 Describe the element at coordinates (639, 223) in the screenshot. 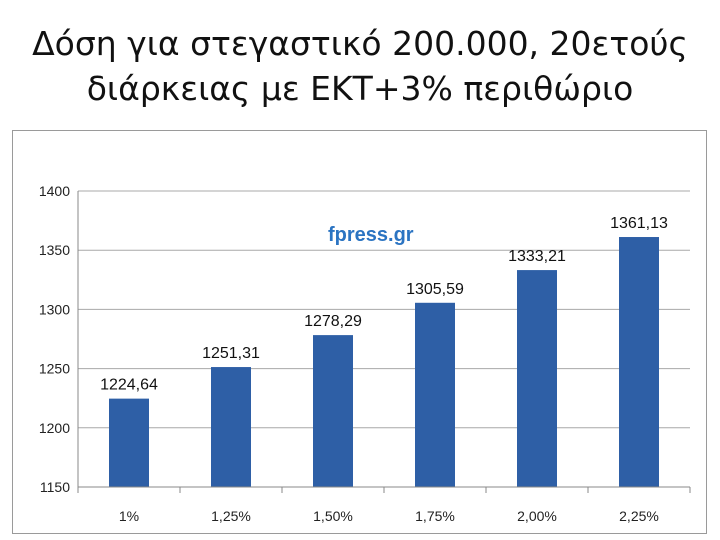

I see `bar-data-label: 1361,13` at that location.